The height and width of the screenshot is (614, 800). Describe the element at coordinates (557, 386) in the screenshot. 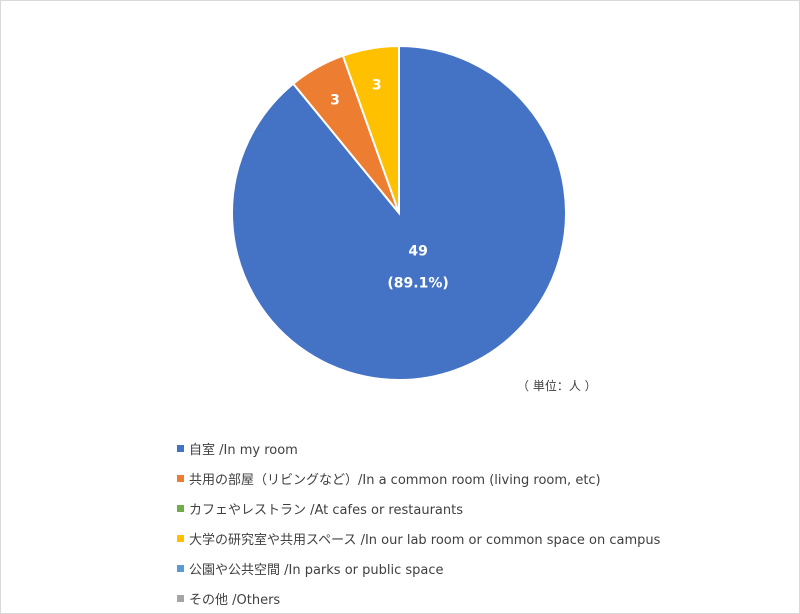

I see `unit-note: （ 単位：人 ）` at that location.